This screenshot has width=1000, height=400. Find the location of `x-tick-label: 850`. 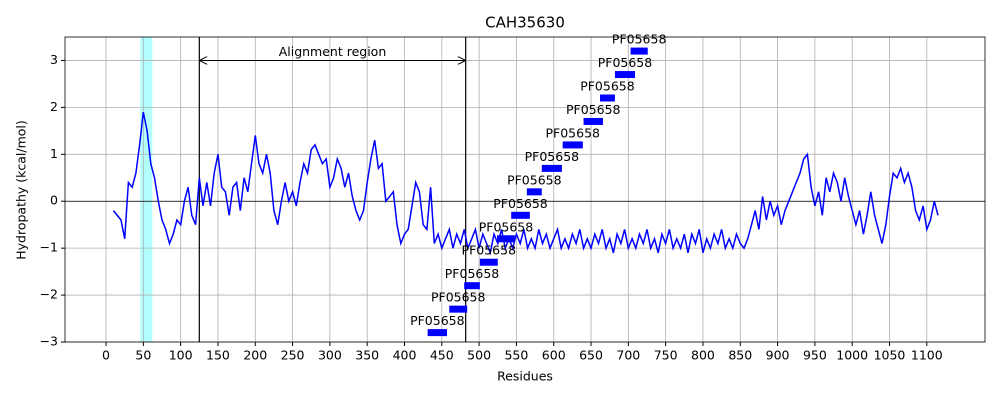

x-tick-label: 850 is located at coordinates (740, 355).